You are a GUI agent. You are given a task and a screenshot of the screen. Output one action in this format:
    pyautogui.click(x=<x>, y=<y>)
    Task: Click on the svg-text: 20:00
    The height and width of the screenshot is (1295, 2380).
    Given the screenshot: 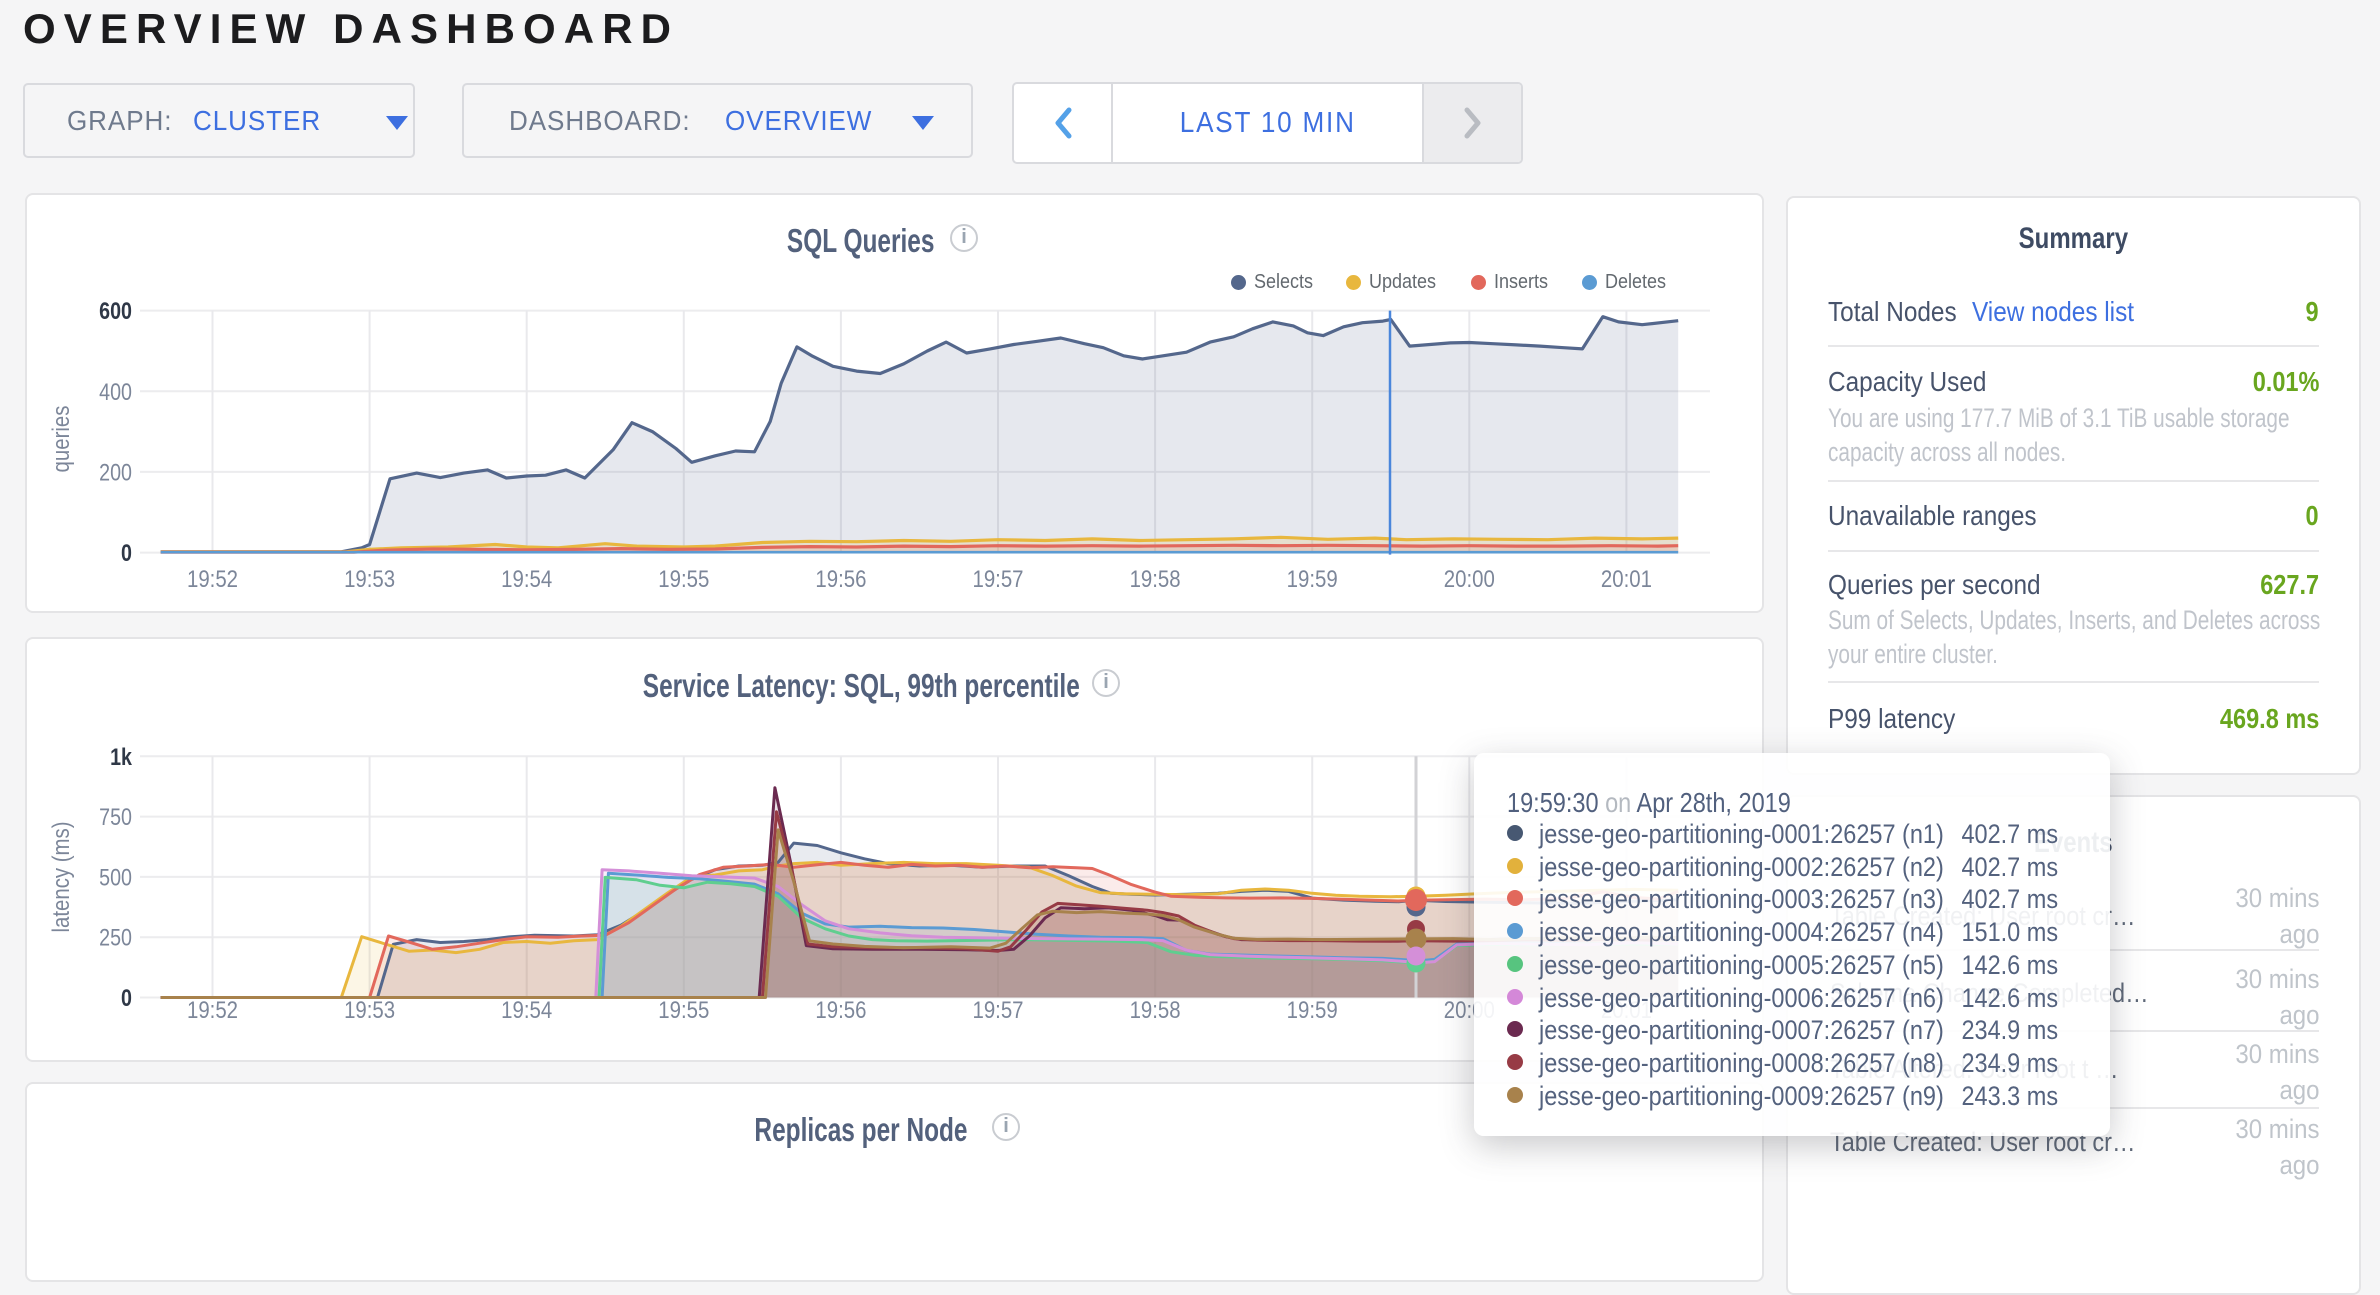 What is the action you would take?
    pyautogui.click(x=1469, y=578)
    